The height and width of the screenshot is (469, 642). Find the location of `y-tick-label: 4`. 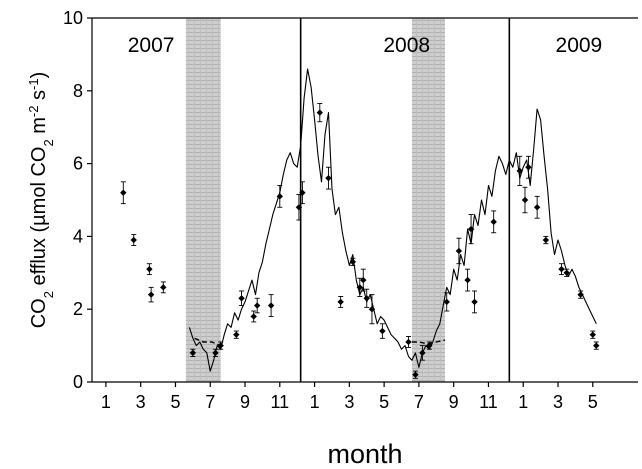

y-tick-label: 4 is located at coordinates (78, 236).